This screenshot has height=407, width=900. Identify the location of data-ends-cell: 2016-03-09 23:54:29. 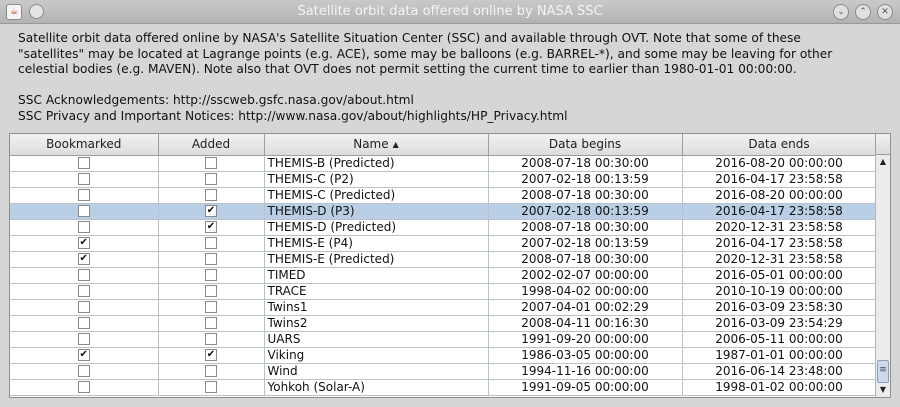
(779, 323).